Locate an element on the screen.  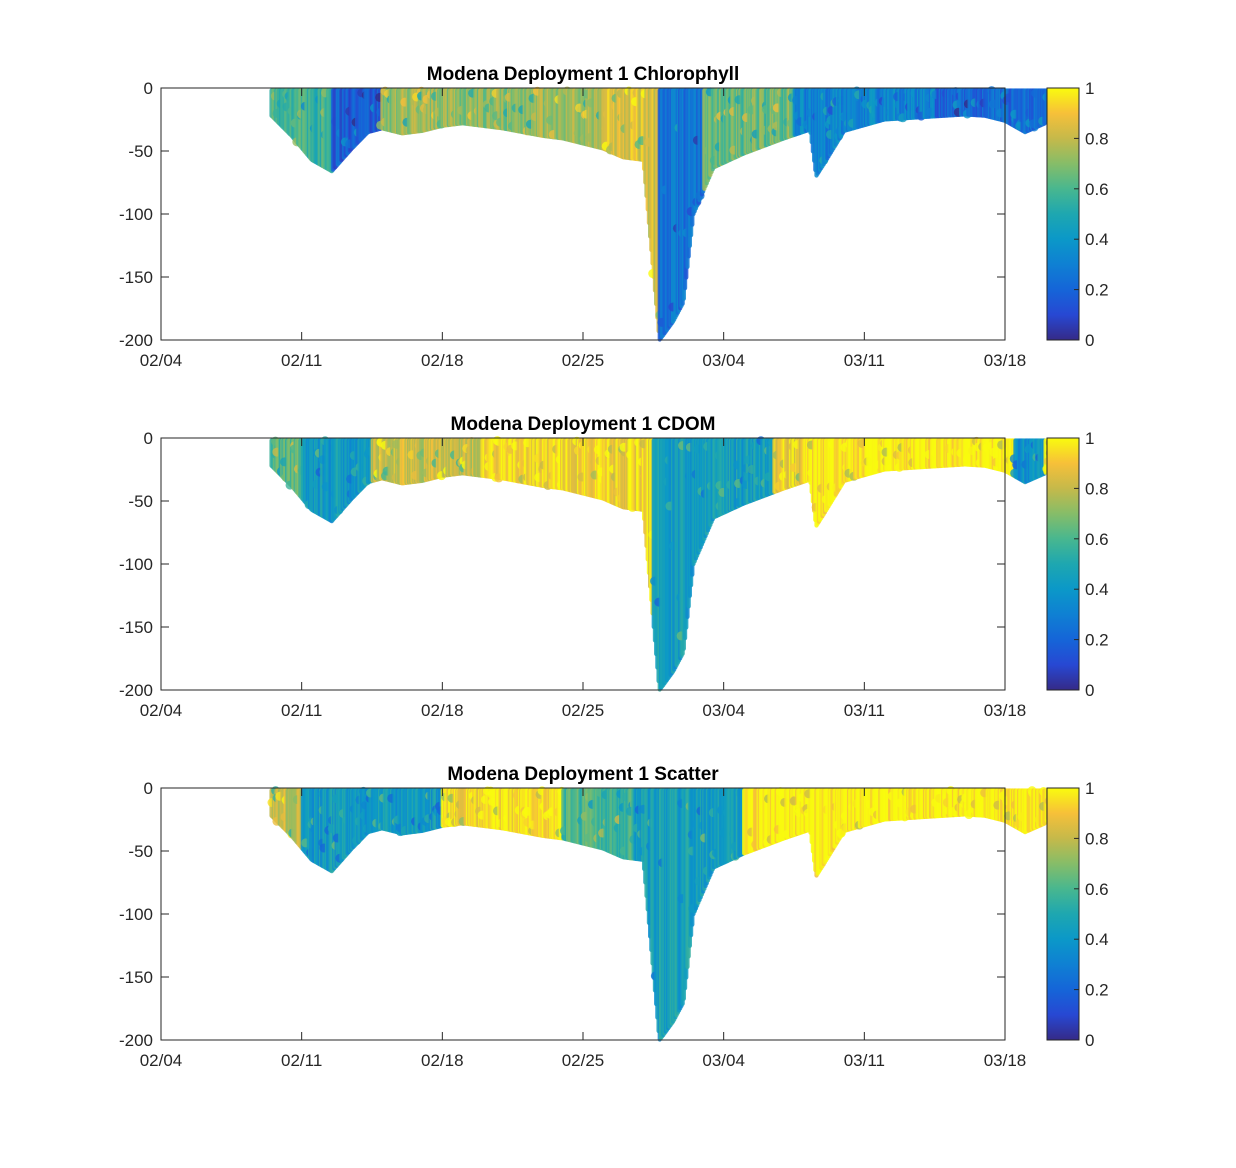
chart-title: Modena Deployment 1 CDOM is located at coordinates (583, 424).